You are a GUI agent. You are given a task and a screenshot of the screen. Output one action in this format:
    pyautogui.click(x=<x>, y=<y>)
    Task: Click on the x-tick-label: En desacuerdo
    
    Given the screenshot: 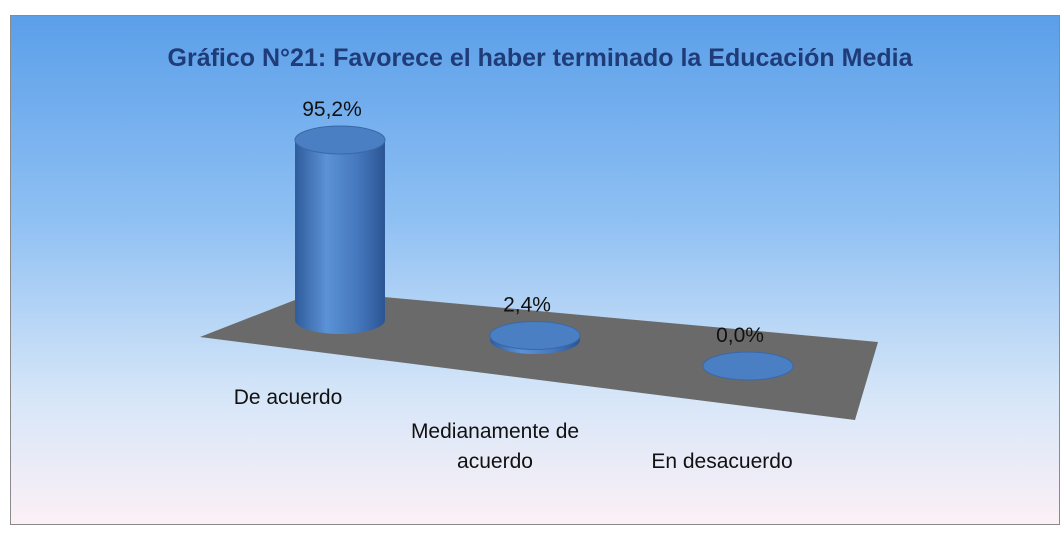 What is the action you would take?
    pyautogui.click(x=722, y=461)
    